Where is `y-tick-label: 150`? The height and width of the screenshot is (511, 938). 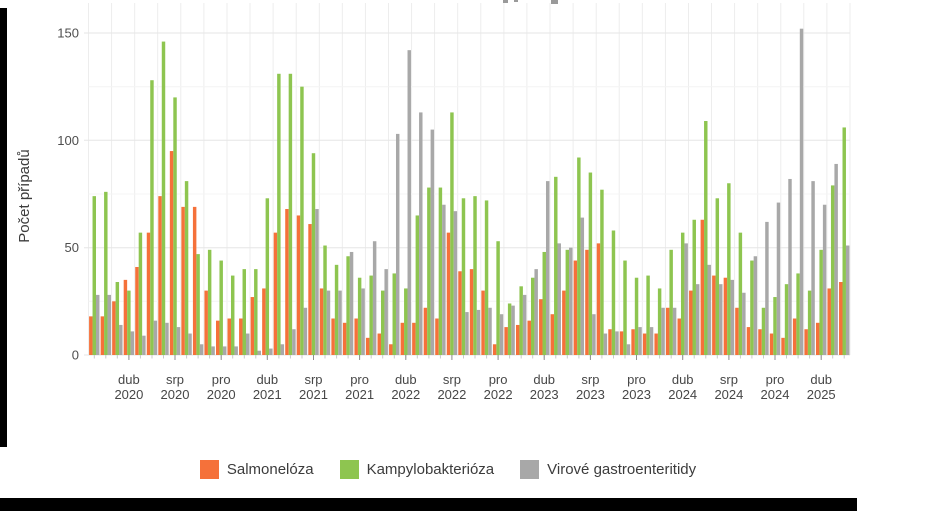 y-tick-label: 150 is located at coordinates (68, 33).